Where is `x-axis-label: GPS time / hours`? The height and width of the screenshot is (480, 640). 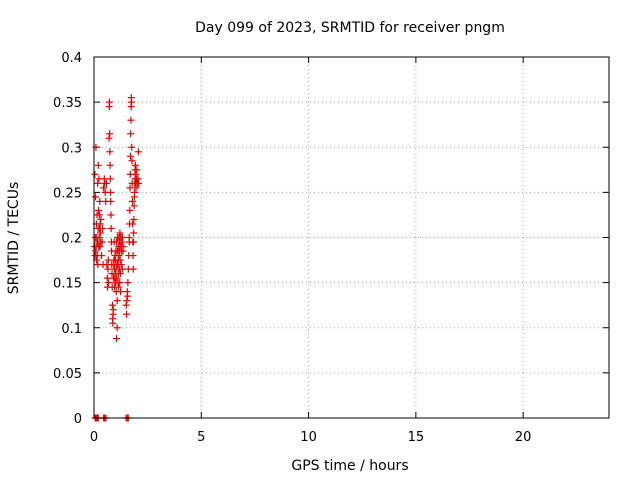 x-axis-label: GPS time / hours is located at coordinates (349, 466).